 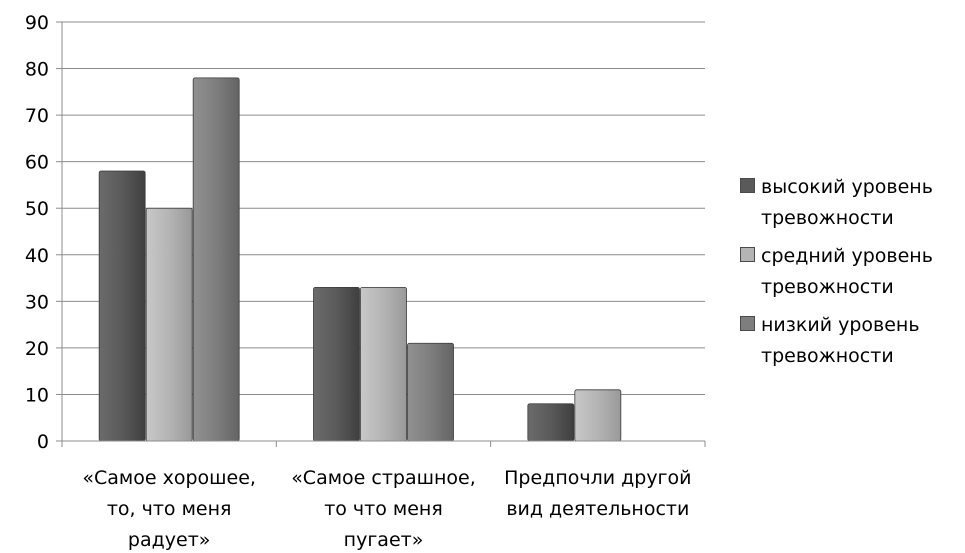 I want to click on legend-label-low: низкий уровень тревожности, so click(x=840, y=341).